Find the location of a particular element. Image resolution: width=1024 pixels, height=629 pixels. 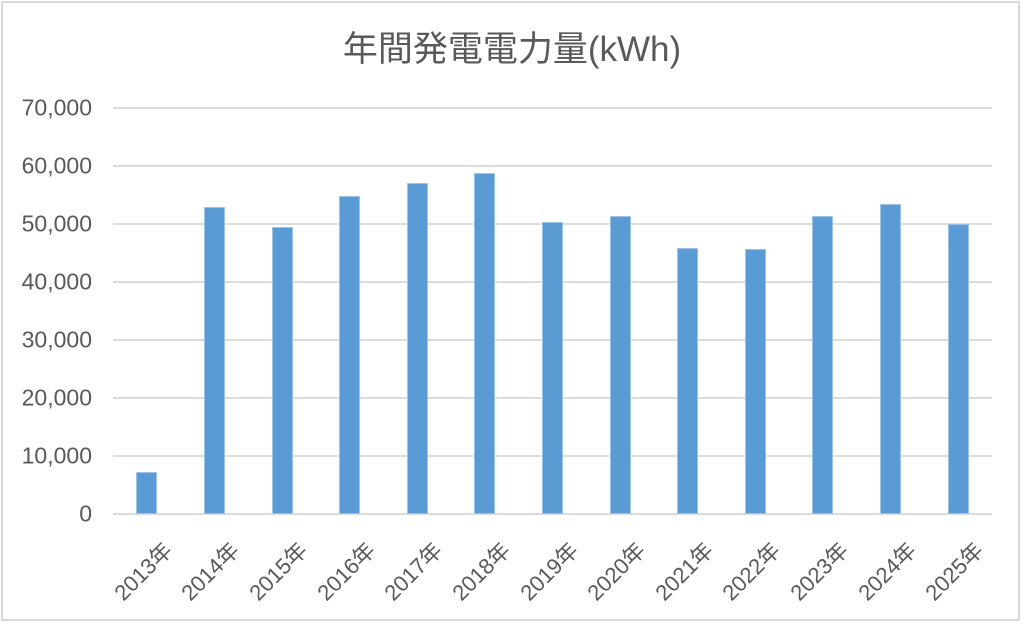

bar-2013 is located at coordinates (147, 493).